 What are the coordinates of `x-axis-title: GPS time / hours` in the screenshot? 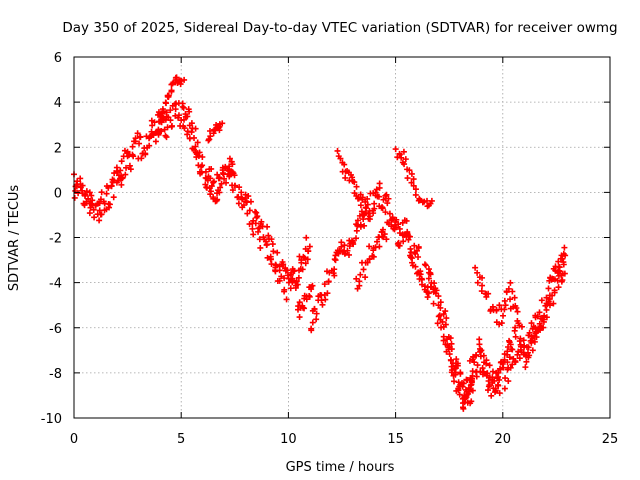 It's located at (340, 467).